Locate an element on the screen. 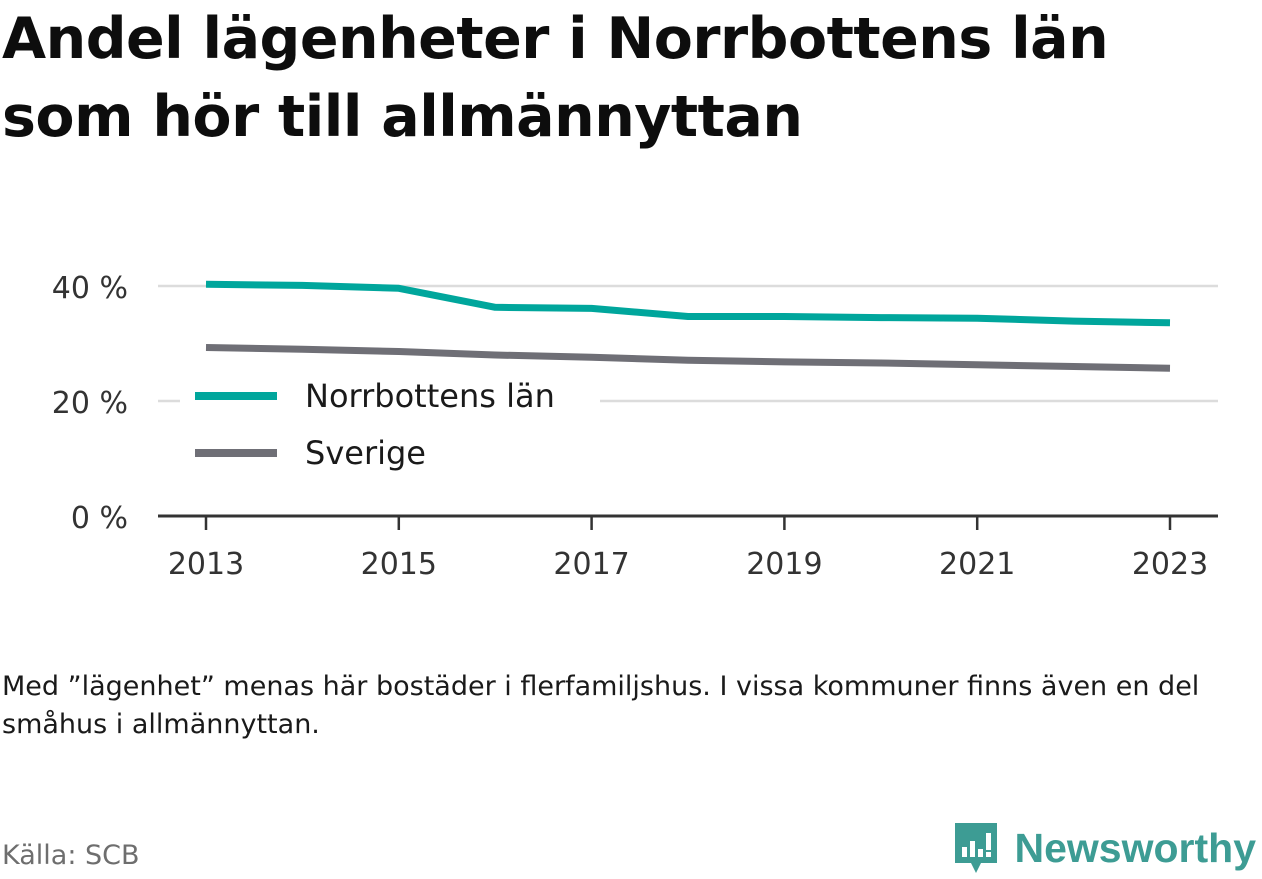  legend-label: Norrbottens län is located at coordinates (430, 396).